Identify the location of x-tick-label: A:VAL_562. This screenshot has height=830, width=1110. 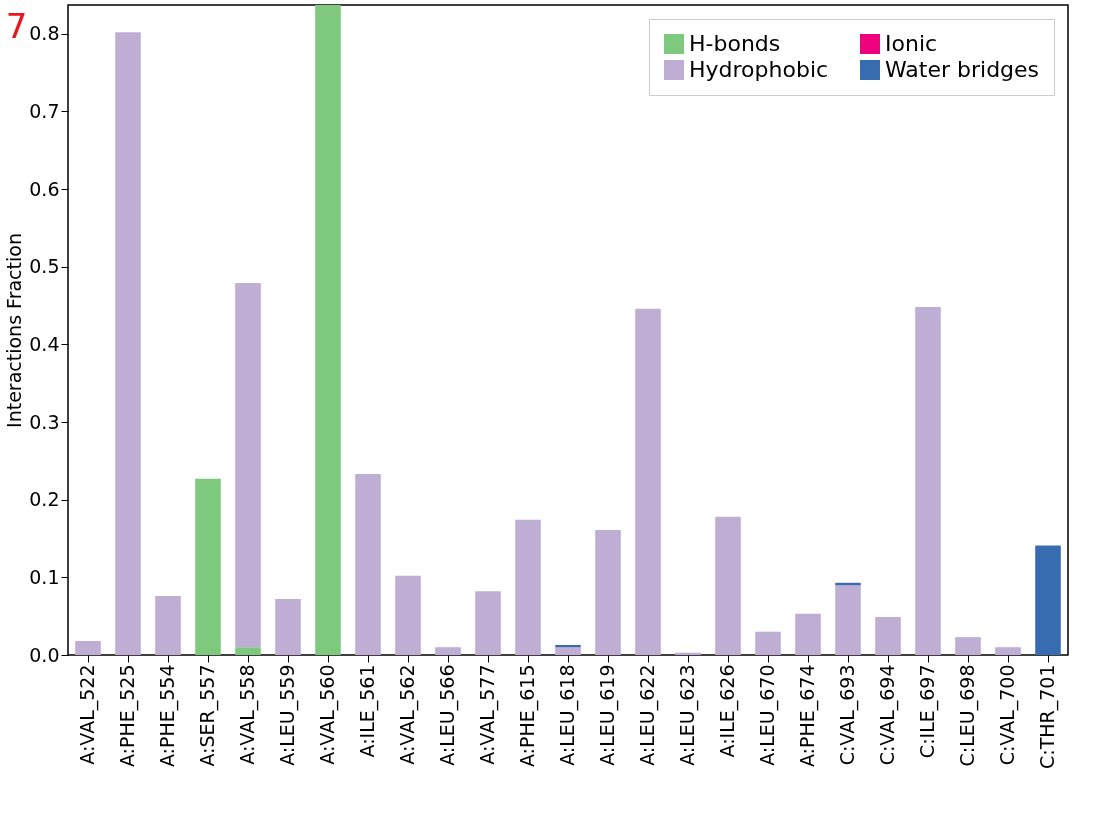
(407, 714).